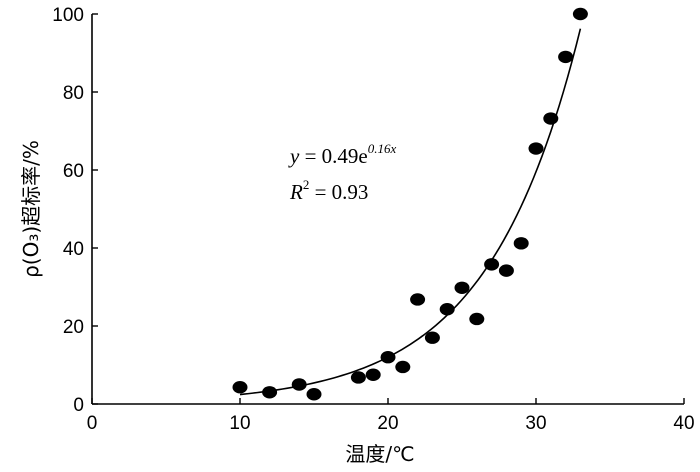 This screenshot has width=700, height=472. What do you see at coordinates (73, 93) in the screenshot?
I see `y-tick-label: 80` at bounding box center [73, 93].